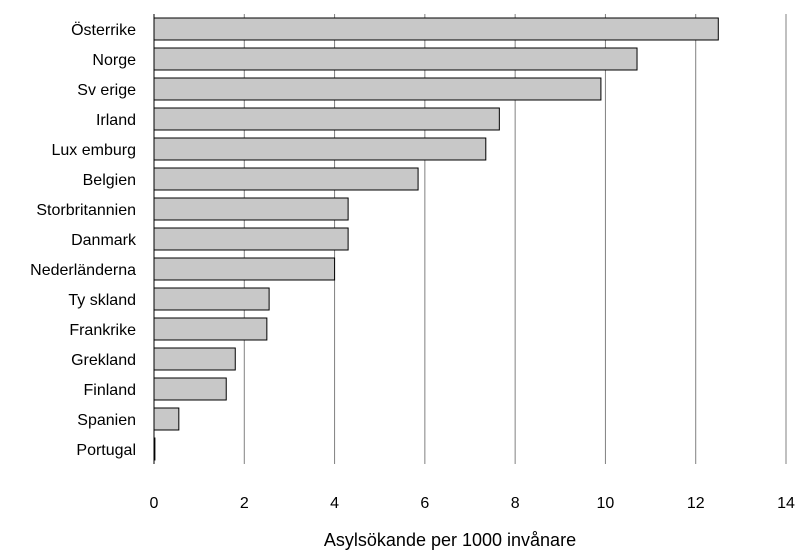 This screenshot has height=551, width=800. Describe the element at coordinates (83, 270) in the screenshot. I see `category-label-8: Nederländerna` at that location.